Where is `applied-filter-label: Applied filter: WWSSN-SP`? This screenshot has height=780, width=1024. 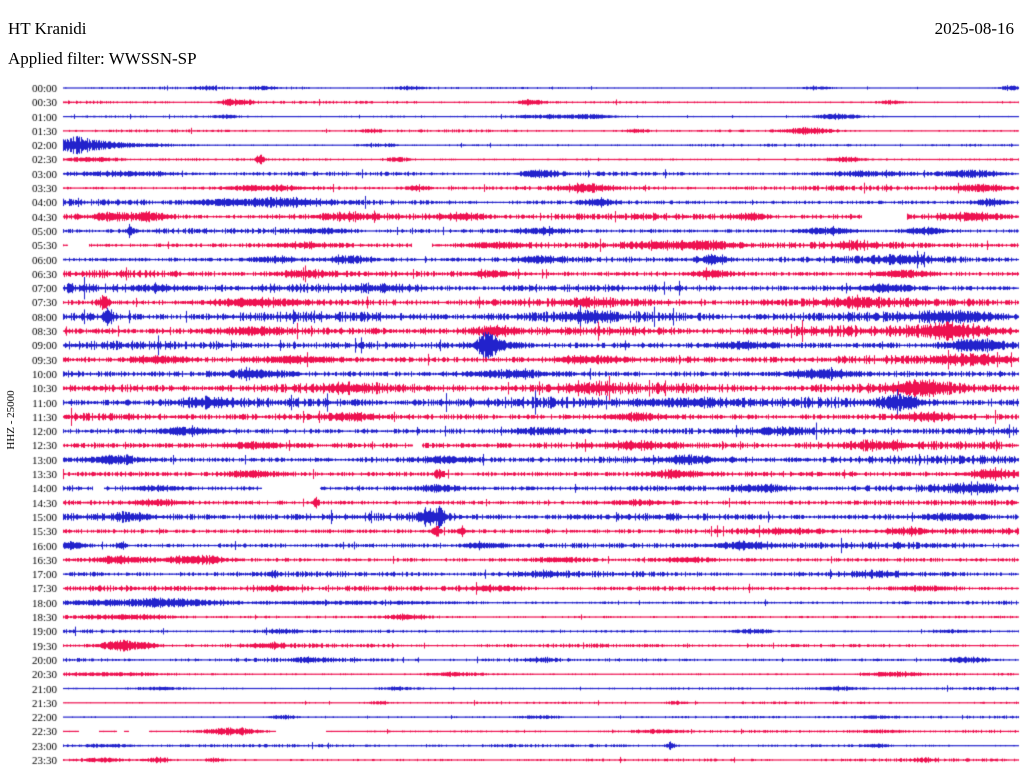
applied-filter-label: Applied filter: WWSSN-SP is located at coordinates (102, 58).